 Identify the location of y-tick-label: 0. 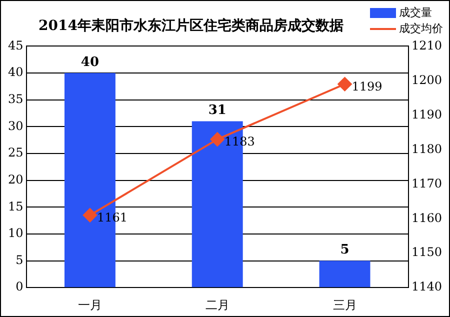
(20, 287).